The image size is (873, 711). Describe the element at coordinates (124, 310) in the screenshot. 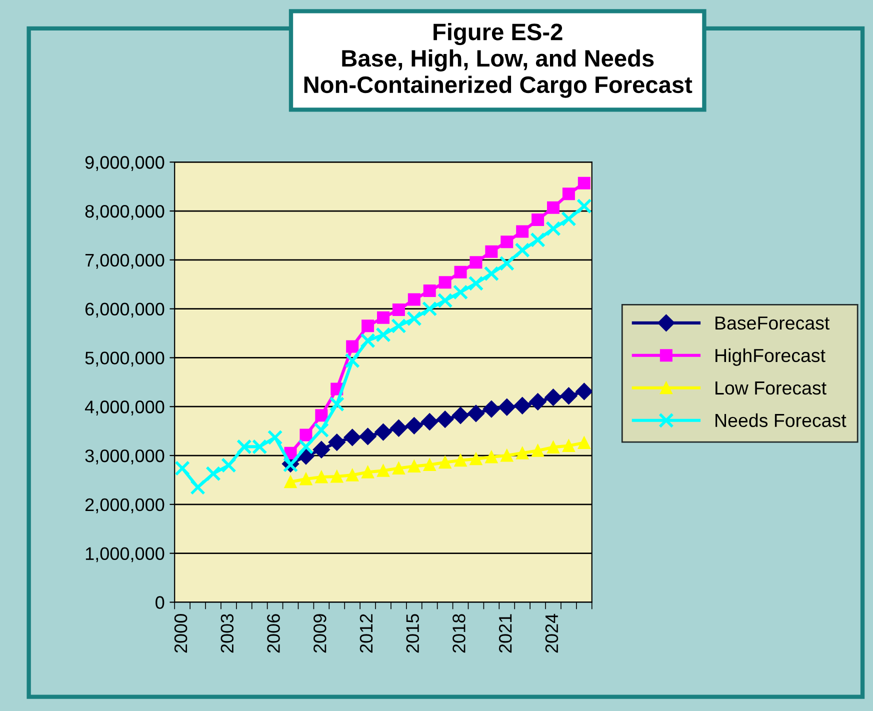

I see `y-tick-label: 6,000,000` at that location.